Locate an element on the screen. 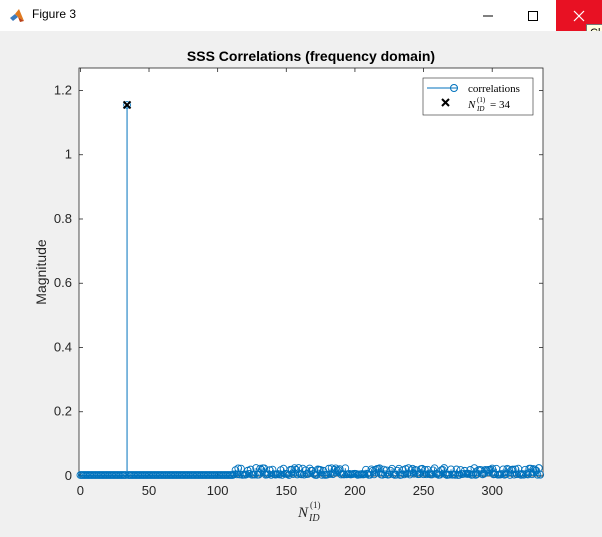 The height and width of the screenshot is (537, 602). x-tick-label: 200 is located at coordinates (355, 490).